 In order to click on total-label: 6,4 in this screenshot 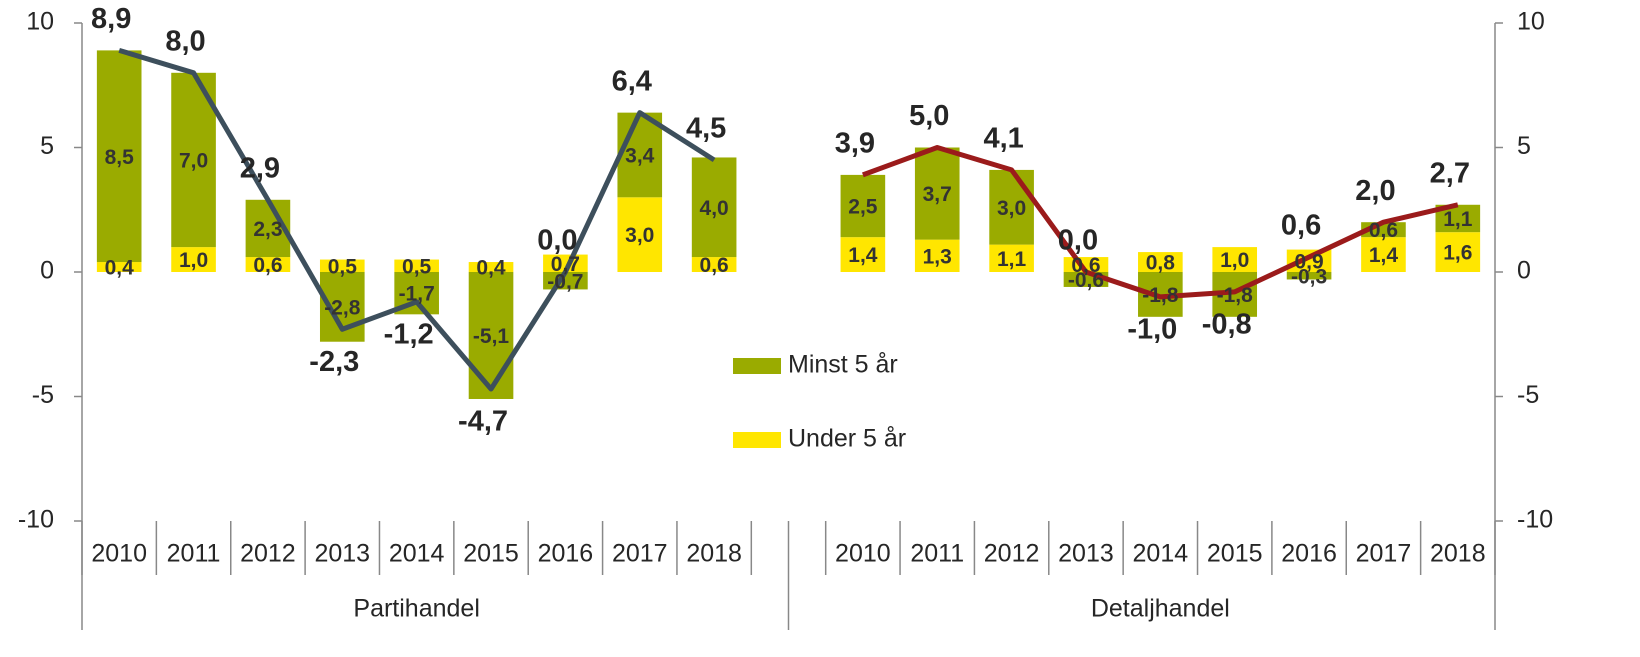, I will do `click(632, 81)`.